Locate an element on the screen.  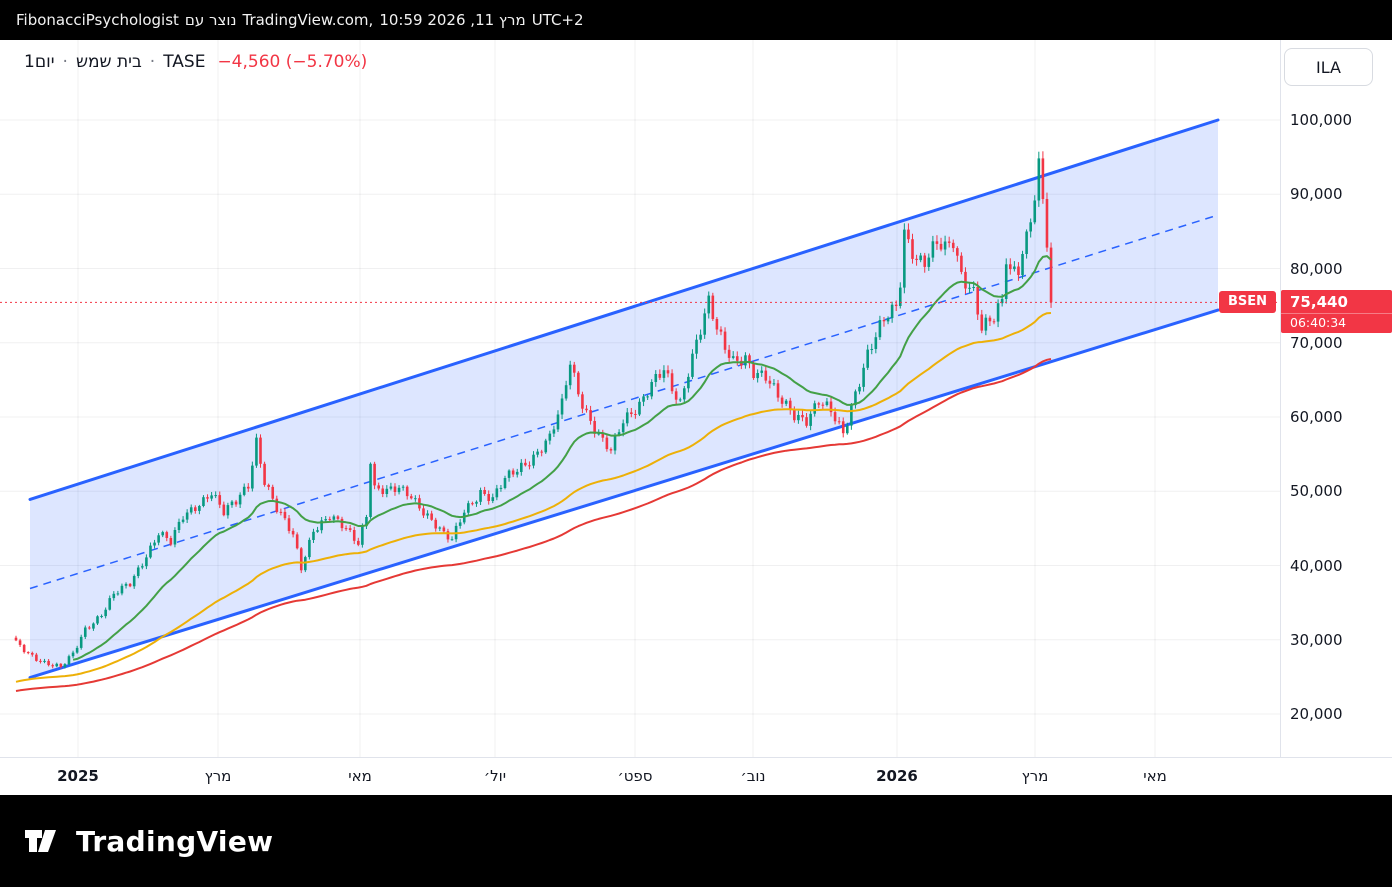
attribution-created-with: נוצר עם is located at coordinates (210, 20).